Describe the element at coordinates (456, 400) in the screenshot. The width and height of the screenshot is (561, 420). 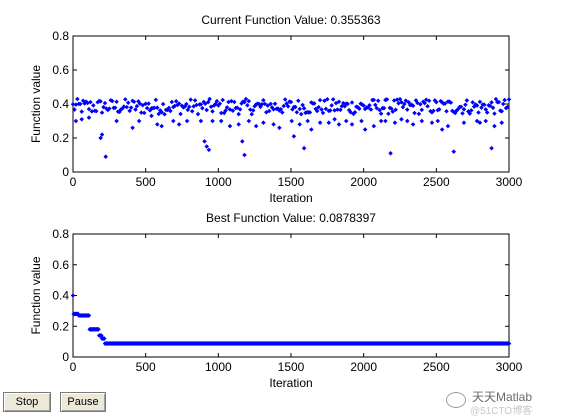
I see `wechat-icon` at that location.